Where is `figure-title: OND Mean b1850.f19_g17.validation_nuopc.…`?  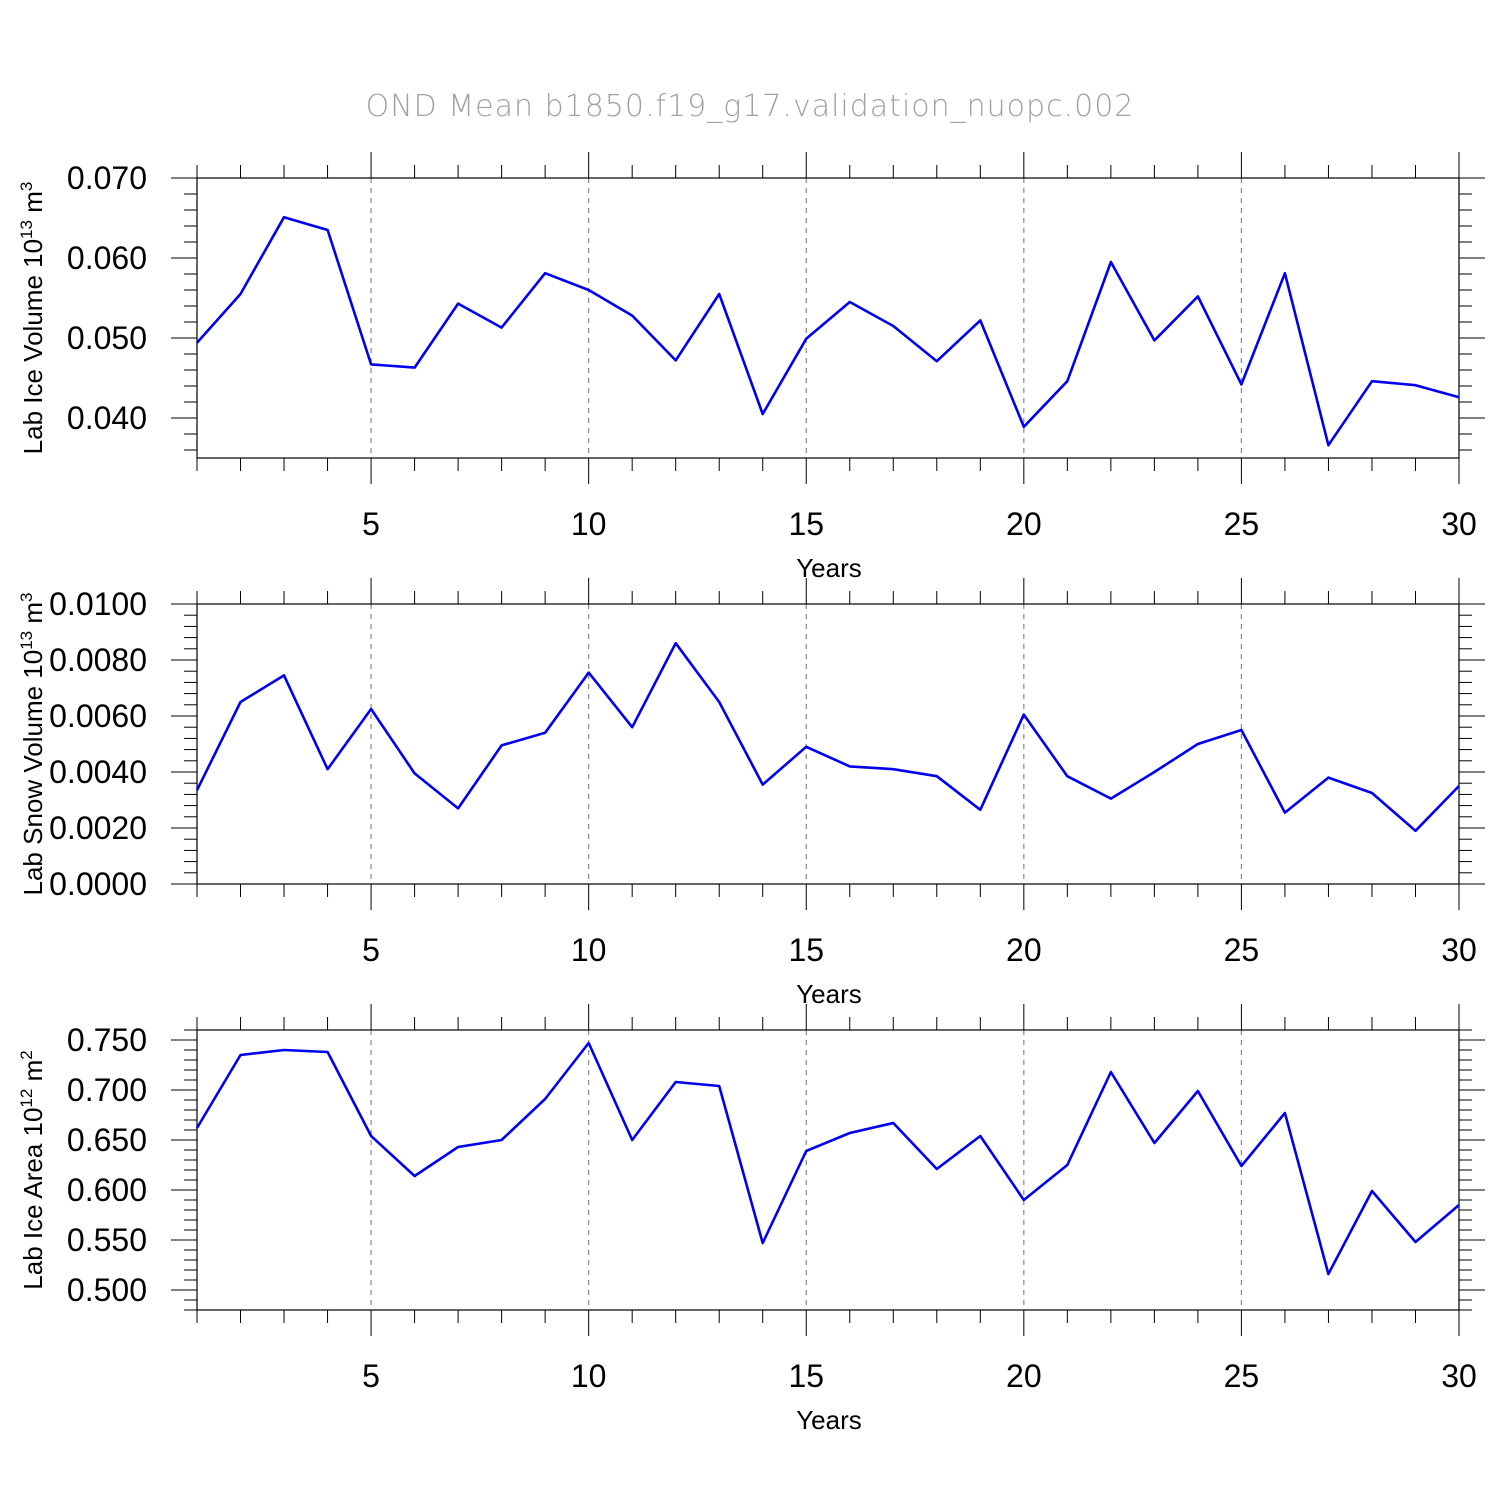 figure-title: OND Mean b1850.f19_g17.validation_nuopc.… is located at coordinates (750, 106).